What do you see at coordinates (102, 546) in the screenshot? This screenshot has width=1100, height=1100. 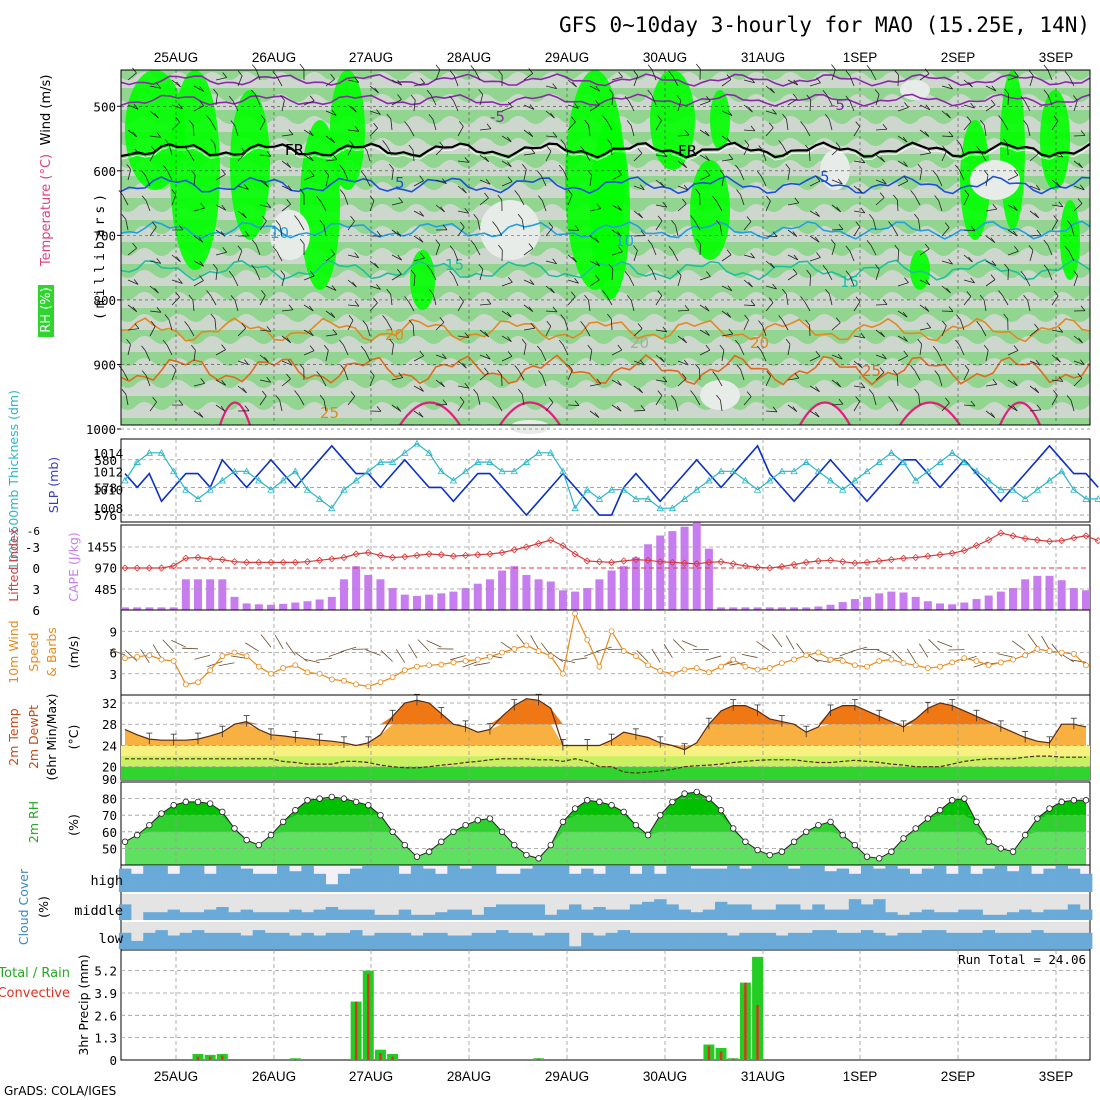 I see `cape-tick: 1455` at bounding box center [102, 546].